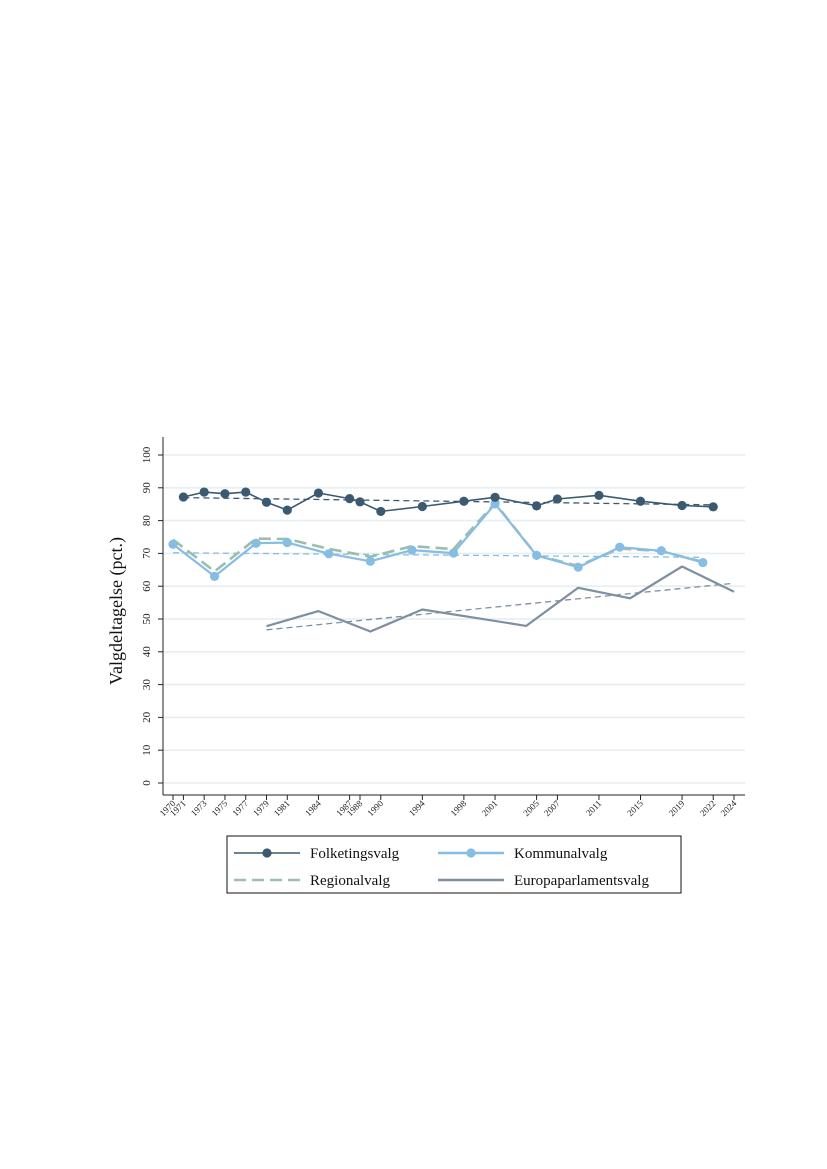 Image resolution: width=827 pixels, height=1169 pixels. Describe the element at coordinates (703, 562) in the screenshot. I see `point-kommunalvalg-2021` at that location.